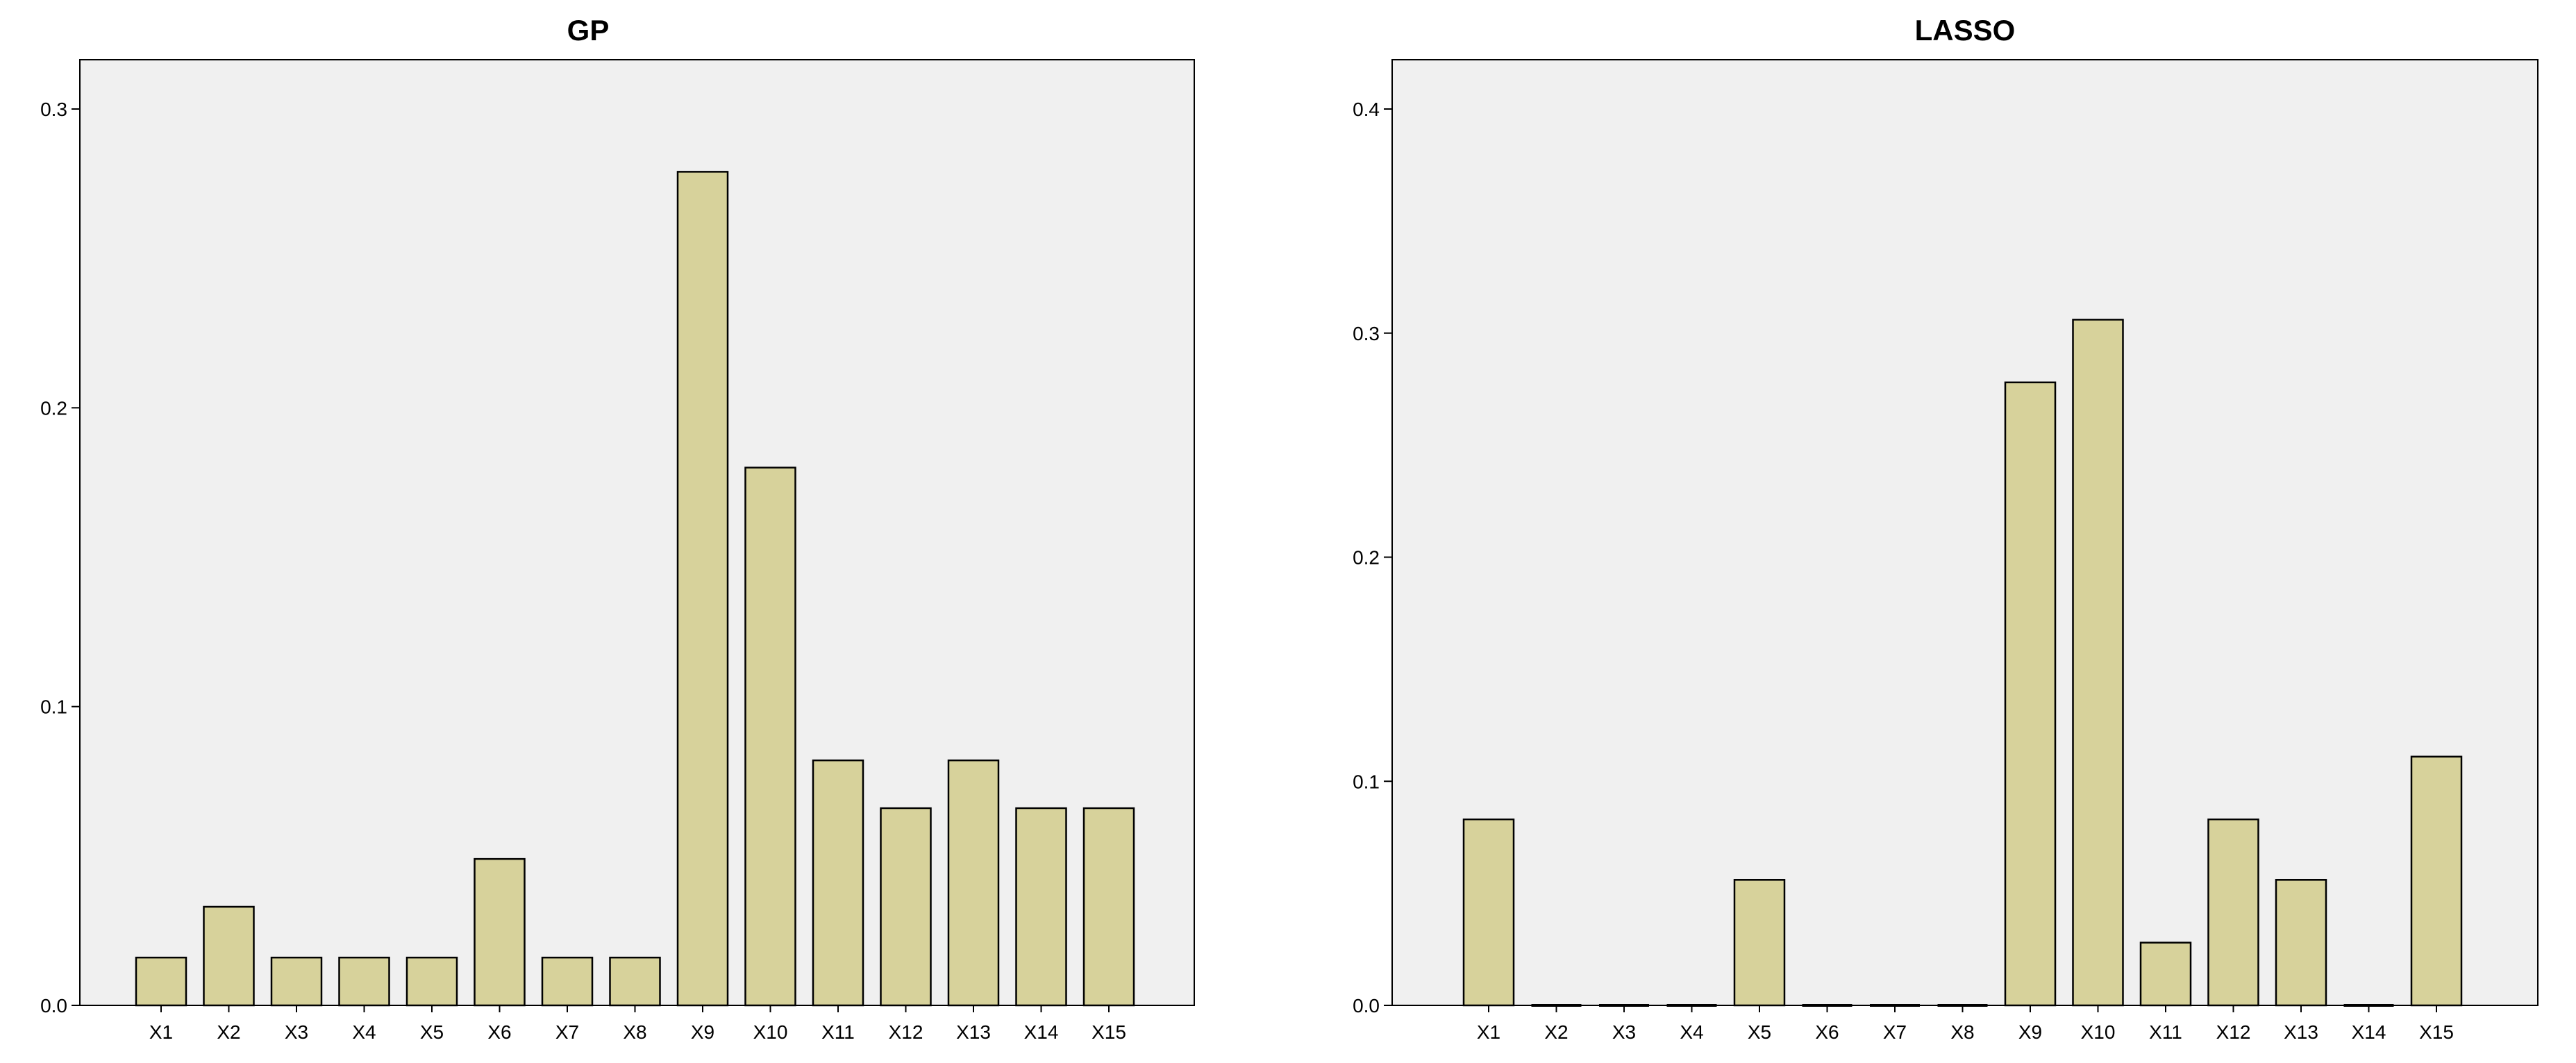 This screenshot has width=2576, height=1063. I want to click on gp-xtick-label: X2, so click(228, 1032).